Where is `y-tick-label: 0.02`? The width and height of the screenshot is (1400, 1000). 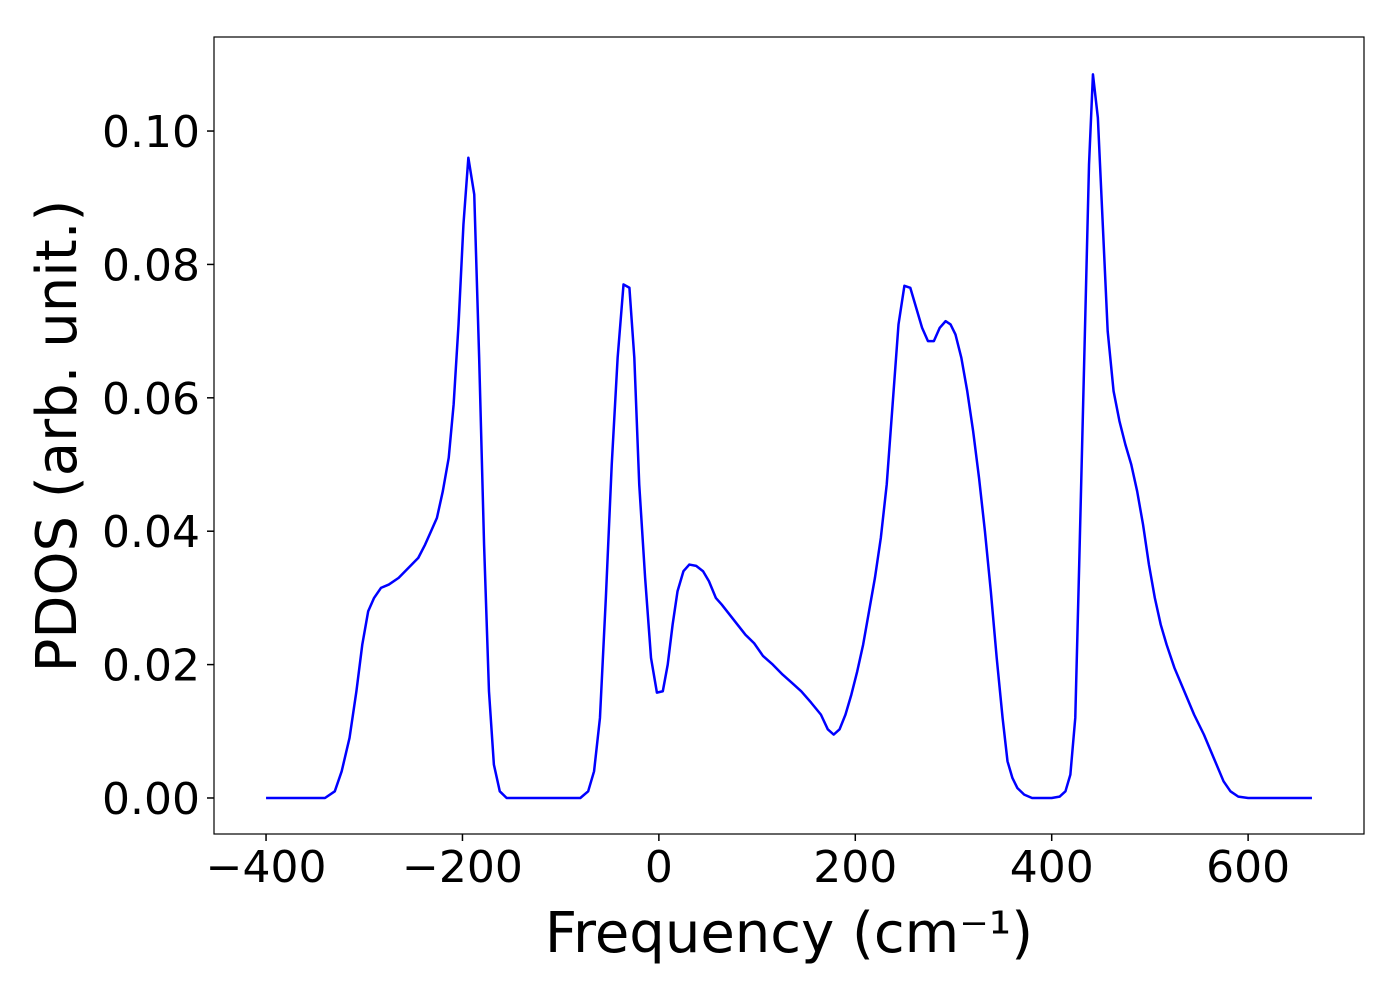
y-tick-label: 0.02 is located at coordinates (151, 666).